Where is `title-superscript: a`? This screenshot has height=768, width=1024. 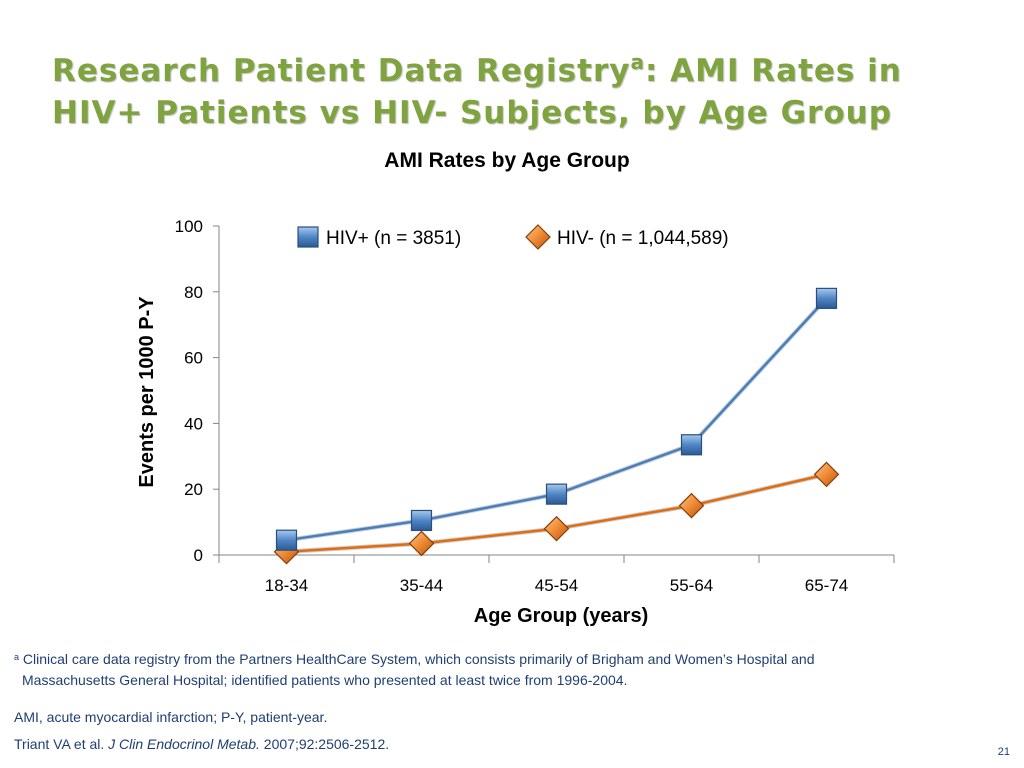
title-superscript: a is located at coordinates (637, 62).